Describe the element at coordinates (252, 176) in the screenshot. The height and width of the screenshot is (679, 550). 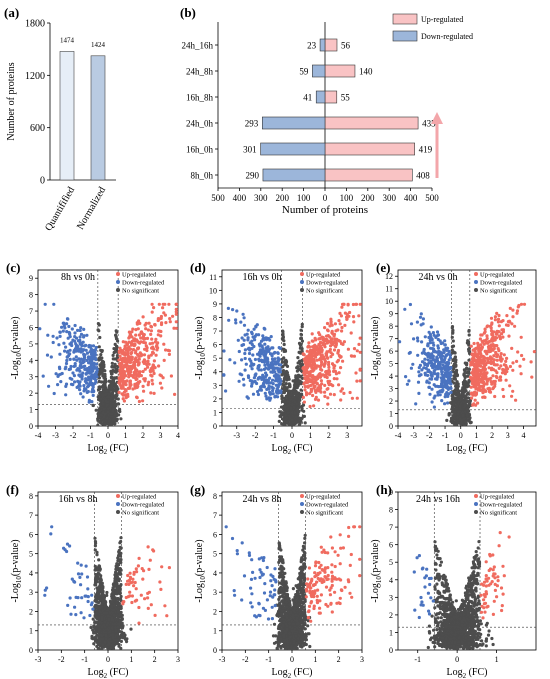
I see `down-value-label: 290` at that location.